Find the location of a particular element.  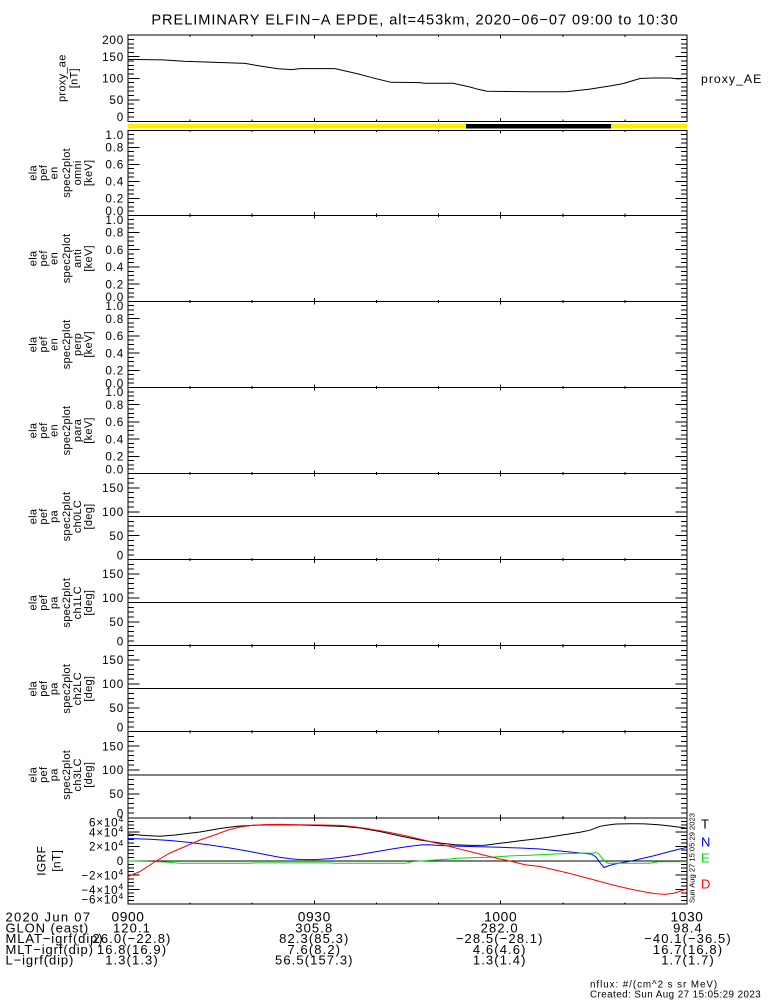

svg-text: proxy_ae is located at coordinates (63, 78).